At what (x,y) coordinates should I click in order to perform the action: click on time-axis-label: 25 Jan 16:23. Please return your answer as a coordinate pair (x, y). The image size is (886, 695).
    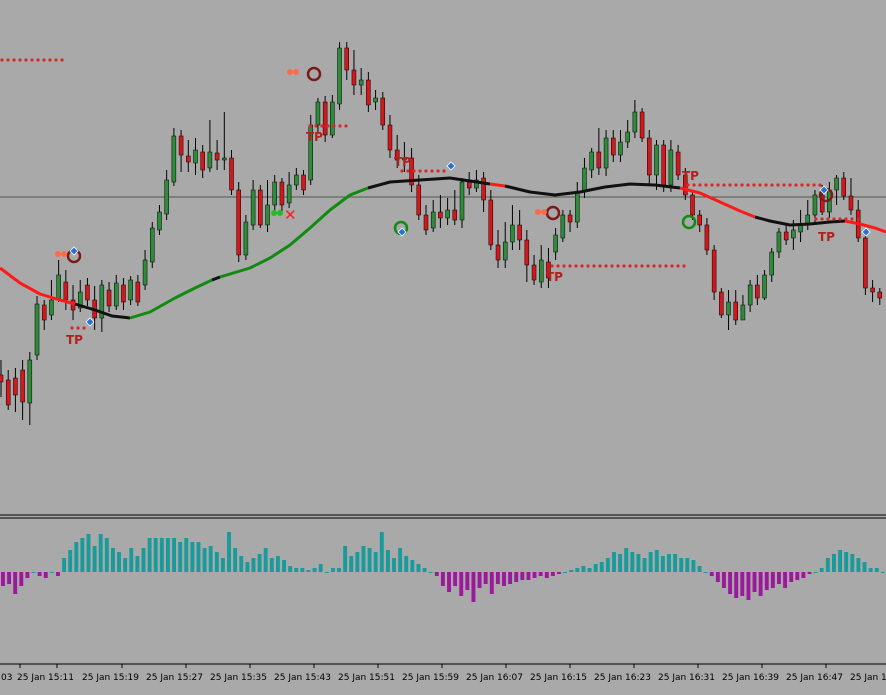
    Looking at the image, I should click on (622, 678).